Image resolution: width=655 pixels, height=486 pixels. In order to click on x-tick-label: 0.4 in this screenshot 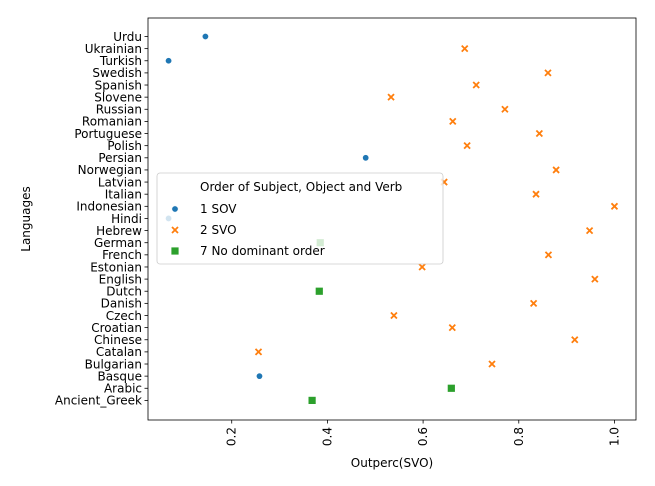, I will do `click(327, 436)`.